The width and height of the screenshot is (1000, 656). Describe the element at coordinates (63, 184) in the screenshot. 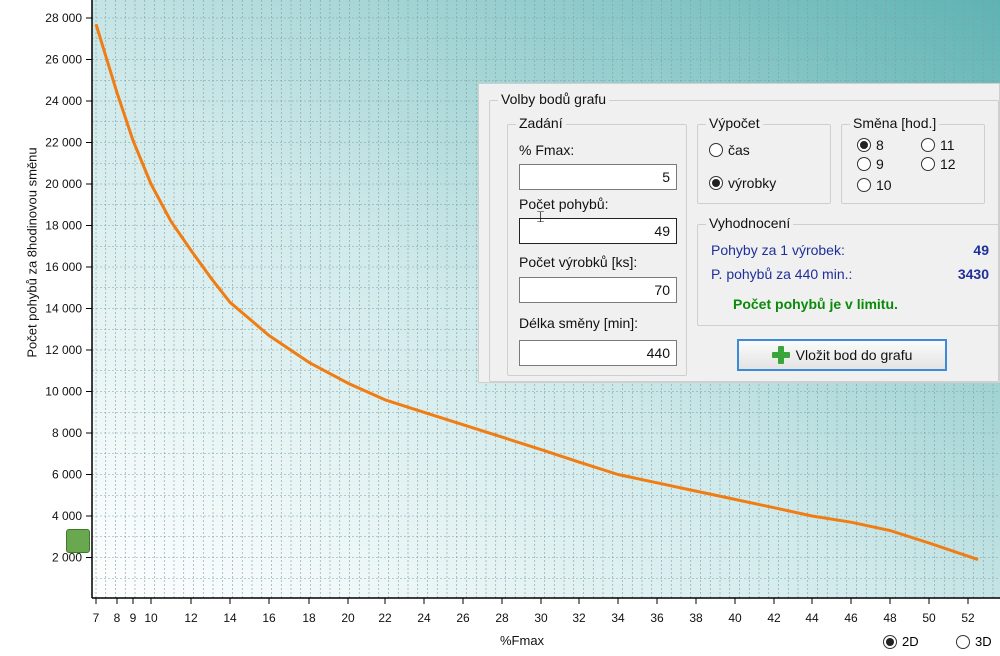

I see `y-tick-label: 20 000` at that location.